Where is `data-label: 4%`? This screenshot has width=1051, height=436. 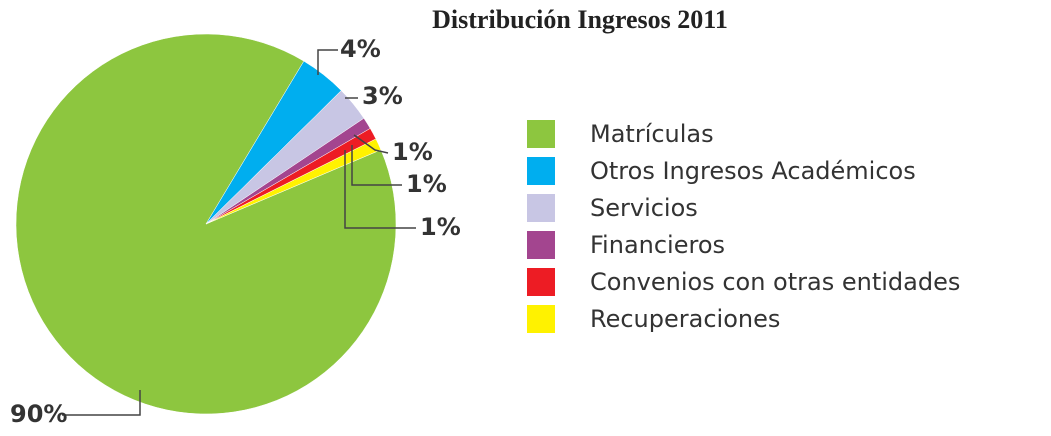 data-label: 4% is located at coordinates (360, 49).